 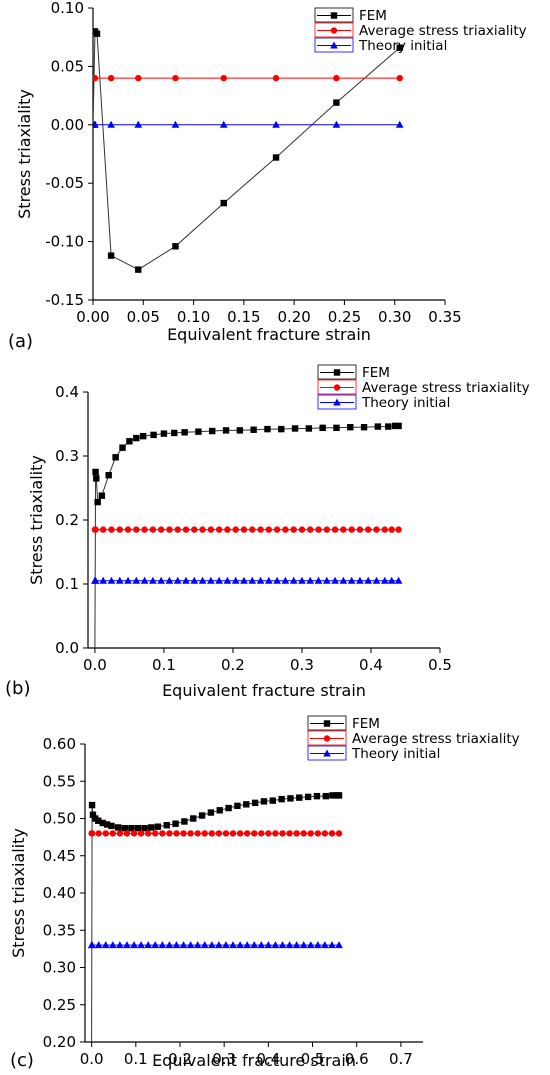 What do you see at coordinates (243, 317) in the screenshot?
I see `chart-a-x-tick-label: 0.15` at bounding box center [243, 317].